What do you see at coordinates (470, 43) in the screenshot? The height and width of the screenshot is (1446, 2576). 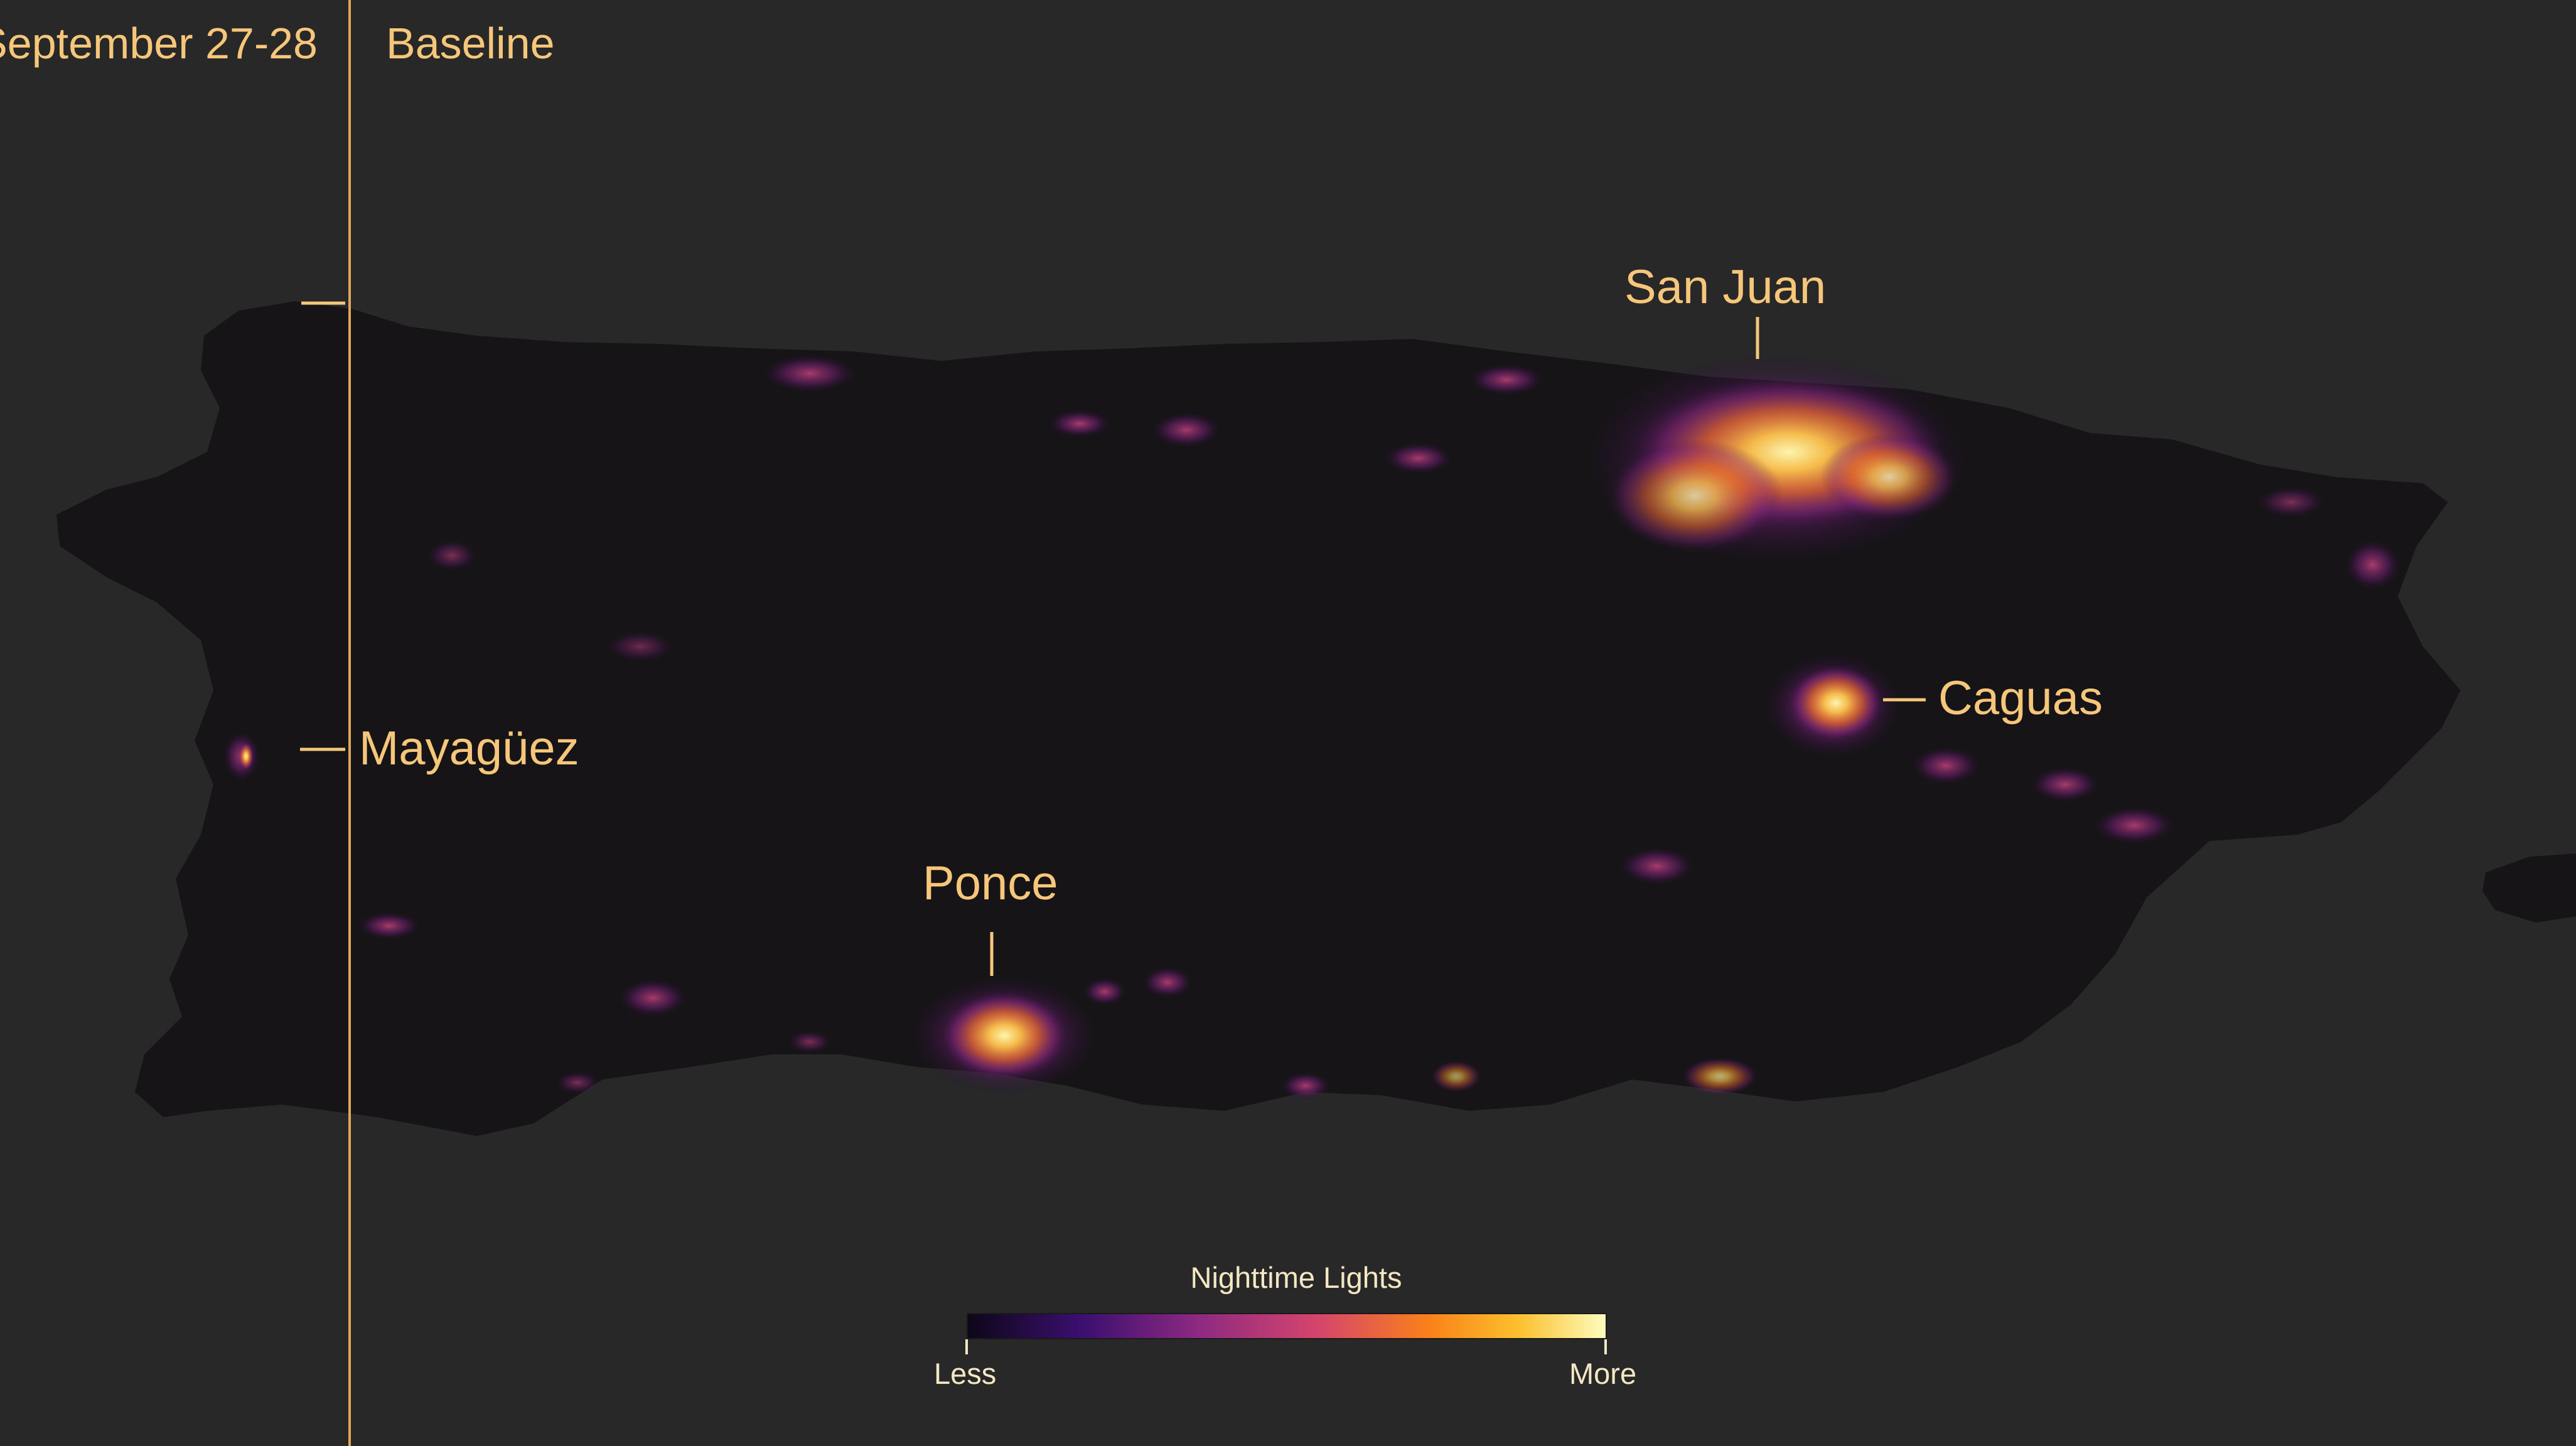 I see `right-panel-baseline-label: Baseline` at bounding box center [470, 43].